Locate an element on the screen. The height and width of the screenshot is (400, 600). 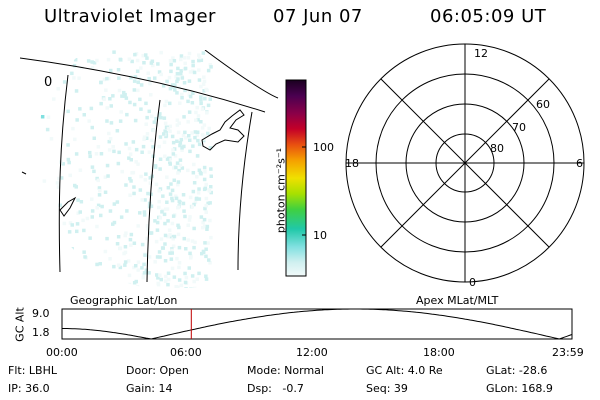
info-ip: IP: 36.0 is located at coordinates (29, 388).